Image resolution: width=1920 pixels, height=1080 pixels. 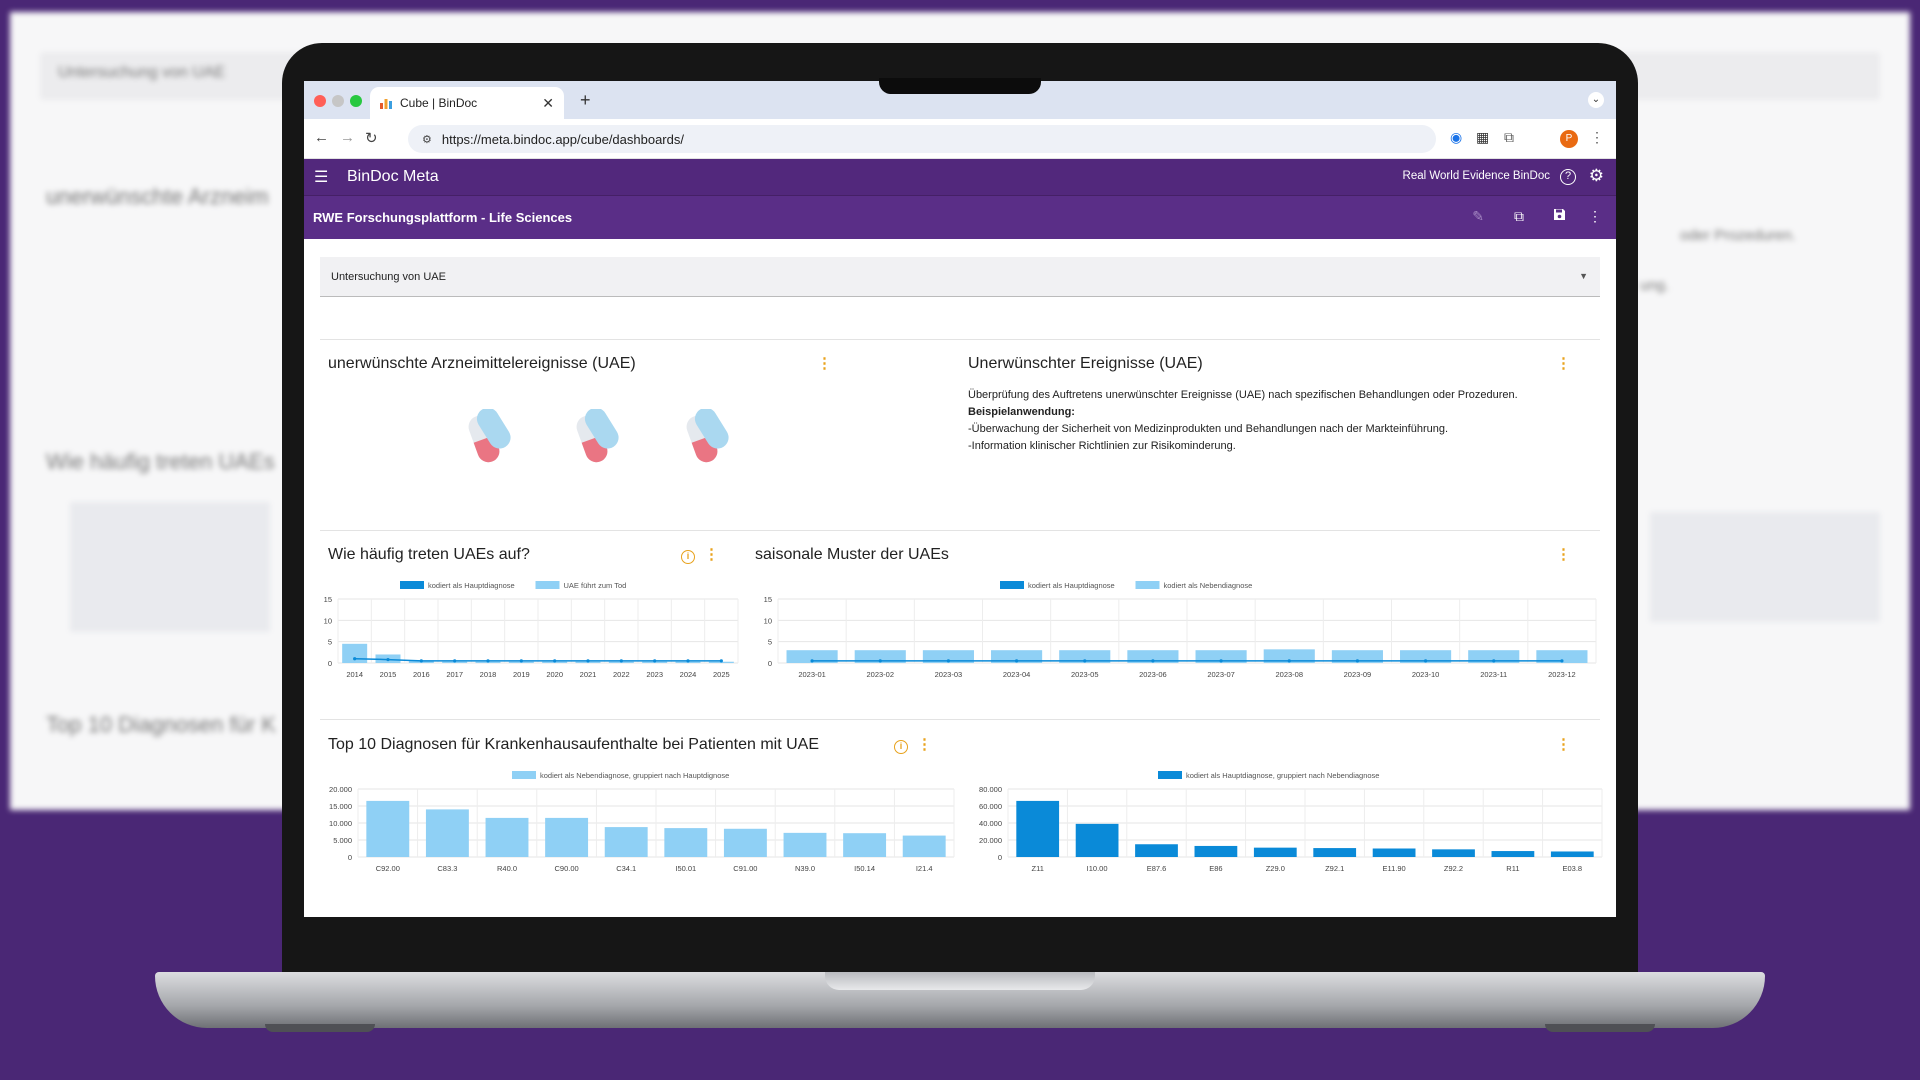 What do you see at coordinates (1289, 674) in the screenshot?
I see `x-tick-label: 2023-08` at bounding box center [1289, 674].